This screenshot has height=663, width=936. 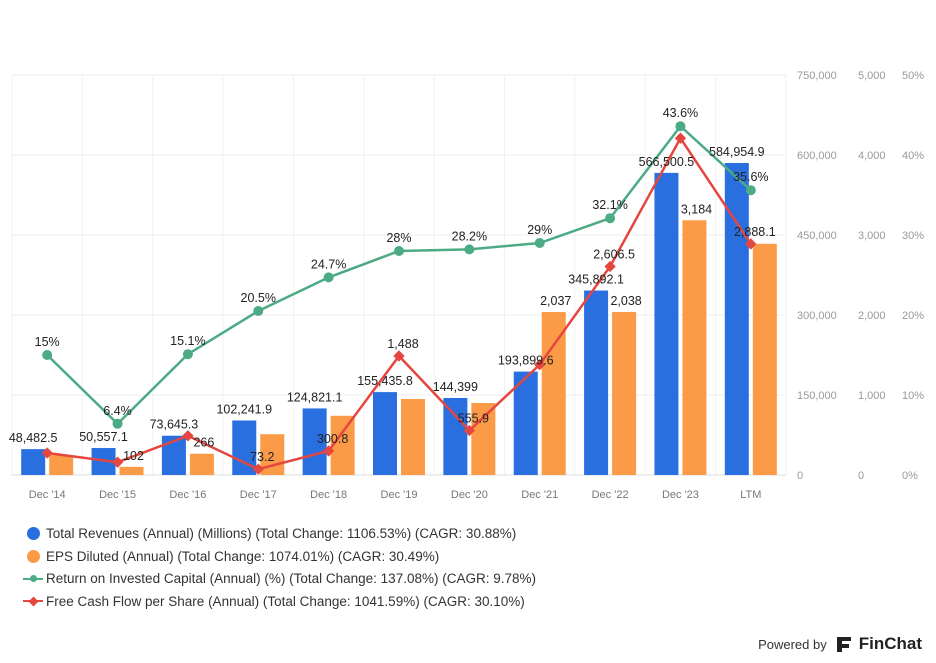 I want to click on x-axis-tick: Dec '19, so click(x=399, y=495).